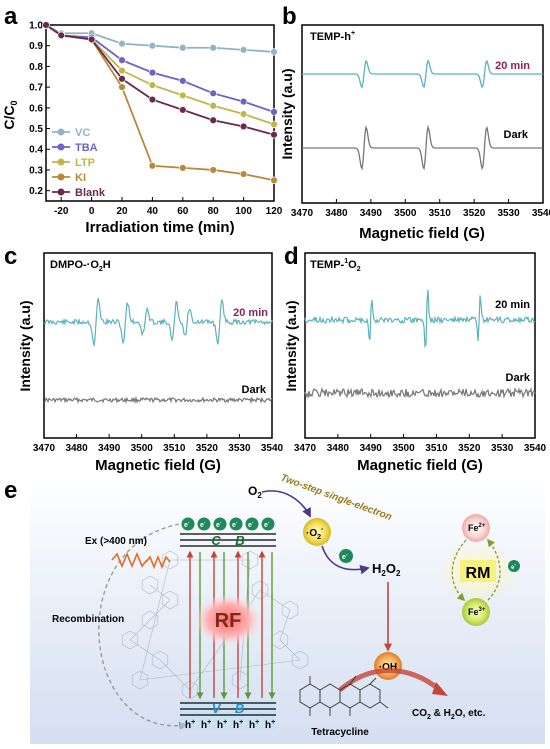 The height and width of the screenshot is (749, 550). What do you see at coordinates (291, 256) in the screenshot?
I see `panel-letter-d: d` at bounding box center [291, 256].